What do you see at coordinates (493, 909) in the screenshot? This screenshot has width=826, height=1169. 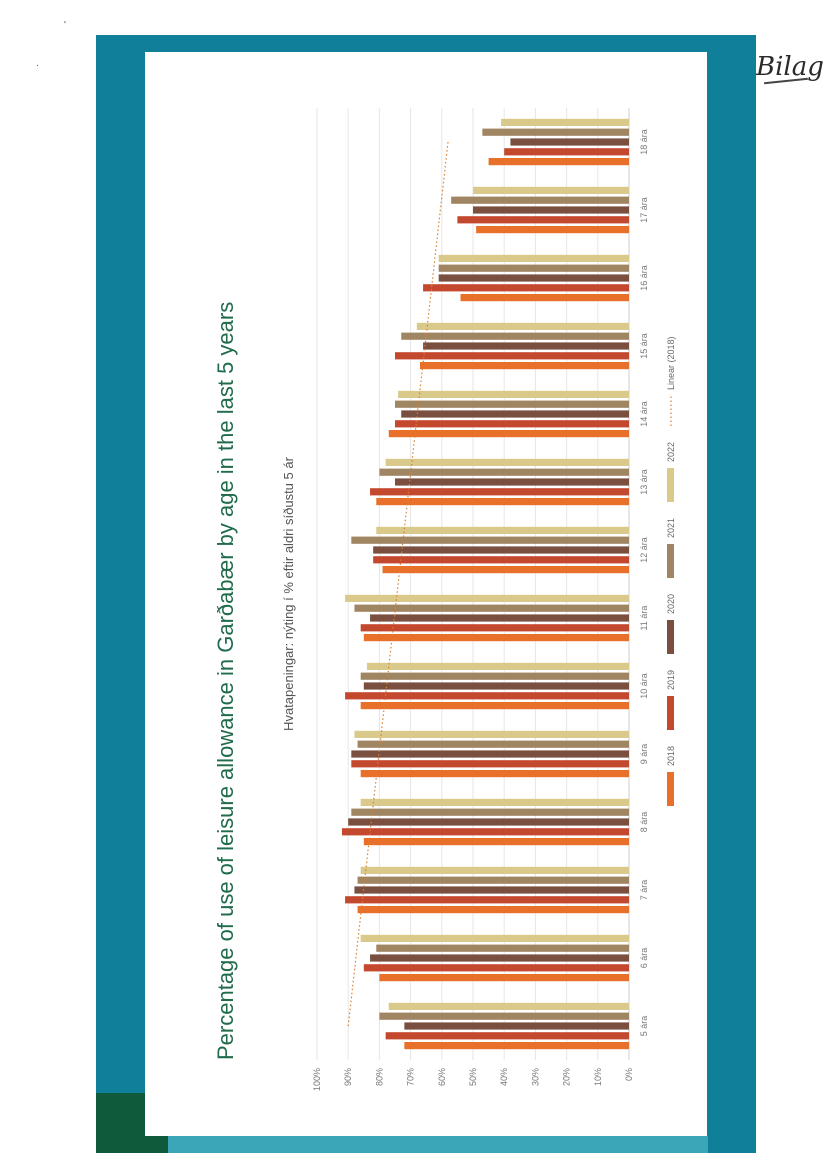 I see `bar-2018-7-ára` at bounding box center [493, 909].